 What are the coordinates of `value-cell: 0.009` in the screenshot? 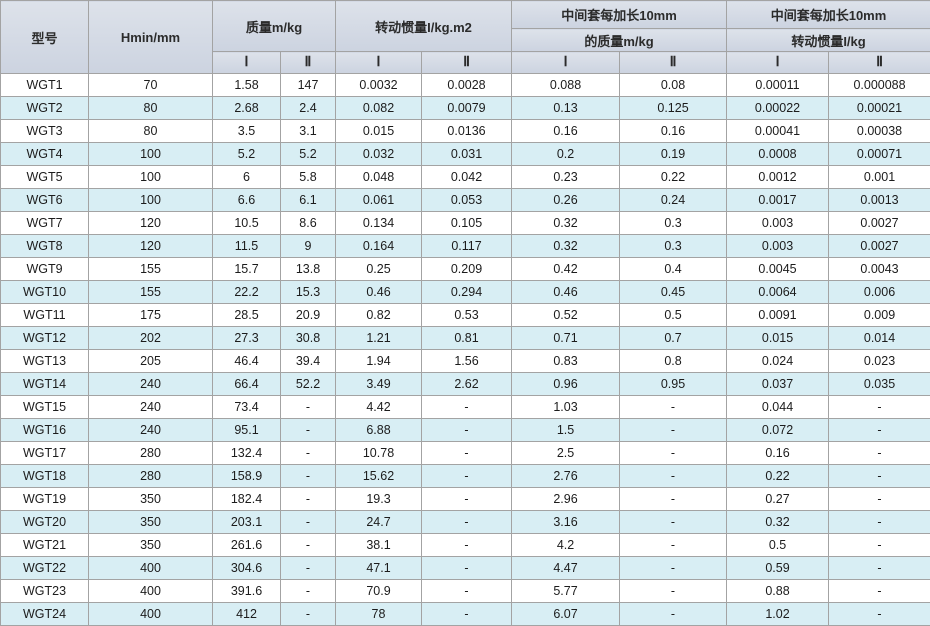 It's located at (879, 315).